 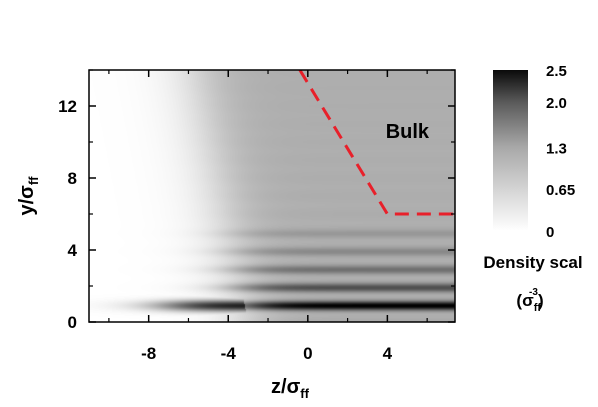 What do you see at coordinates (148, 353) in the screenshot?
I see `x-tick-label: -8` at bounding box center [148, 353].